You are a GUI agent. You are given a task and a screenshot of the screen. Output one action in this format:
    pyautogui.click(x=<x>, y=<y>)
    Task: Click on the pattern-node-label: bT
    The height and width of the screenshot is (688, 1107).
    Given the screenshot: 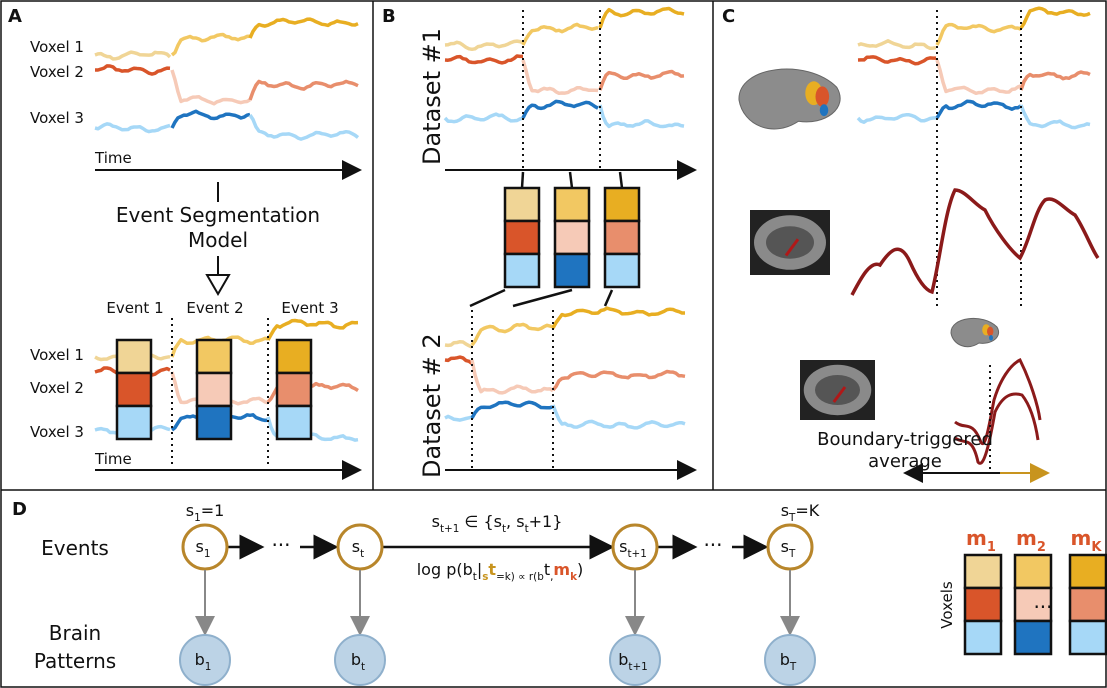 What is the action you would take?
    pyautogui.click(x=788, y=661)
    